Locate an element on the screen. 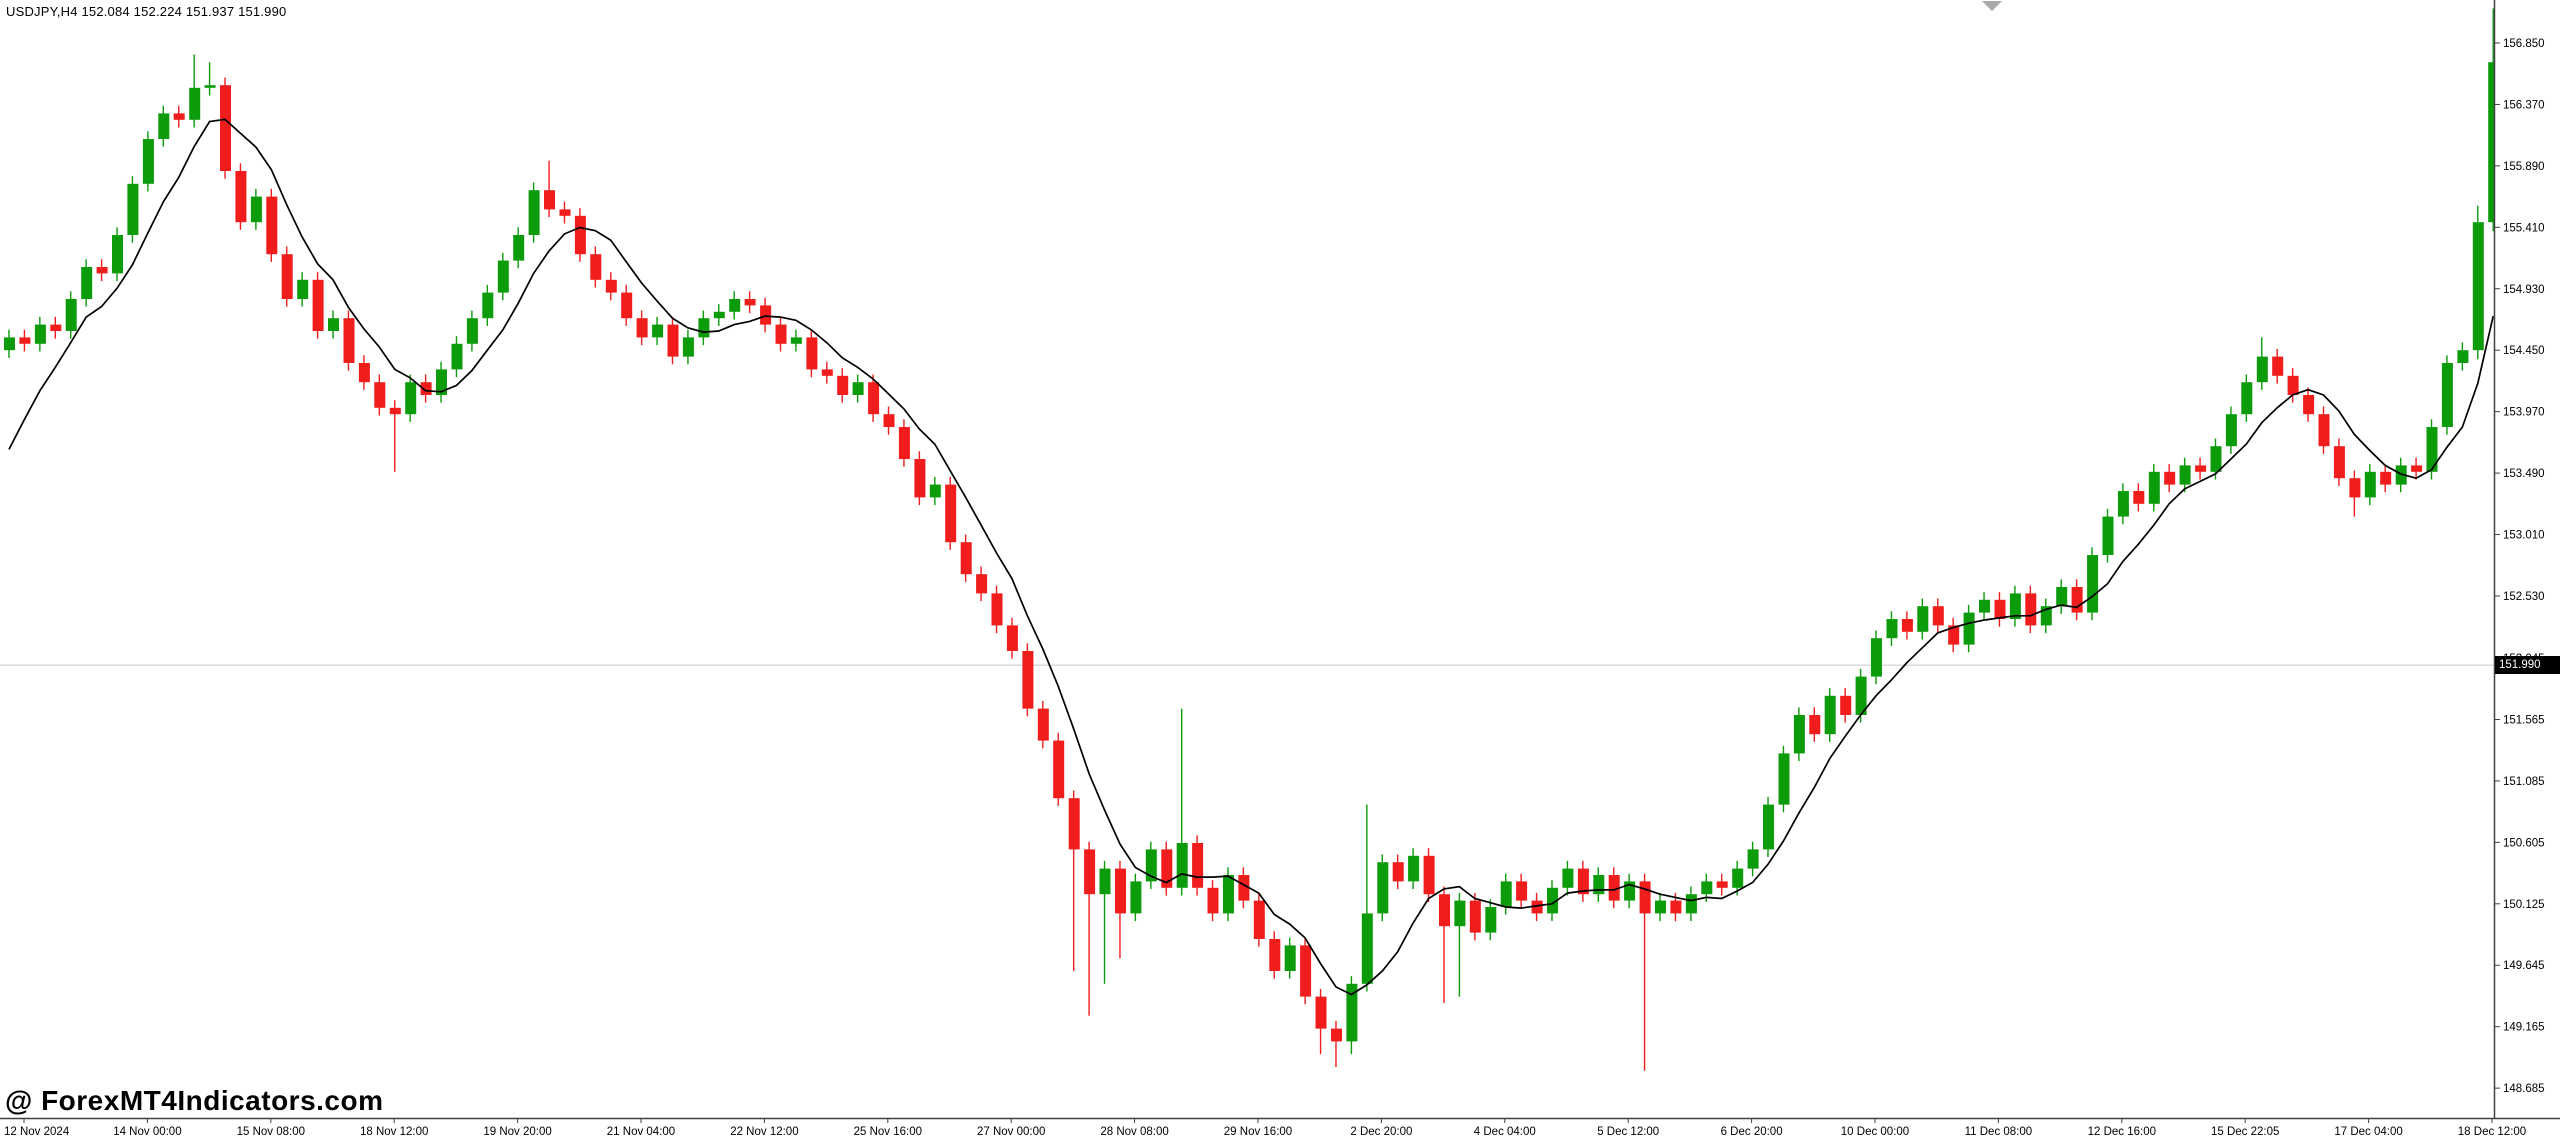 The image size is (2560, 1141). time-axis-label: 18 Dec 12:00 is located at coordinates (2492, 1132).